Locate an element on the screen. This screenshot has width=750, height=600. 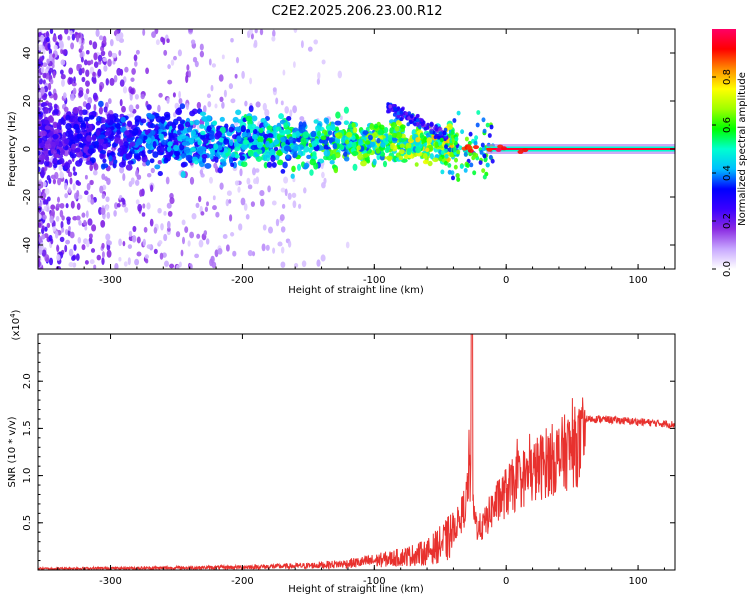
colorbar-tick-label: 0.0 is located at coordinates (727, 269).